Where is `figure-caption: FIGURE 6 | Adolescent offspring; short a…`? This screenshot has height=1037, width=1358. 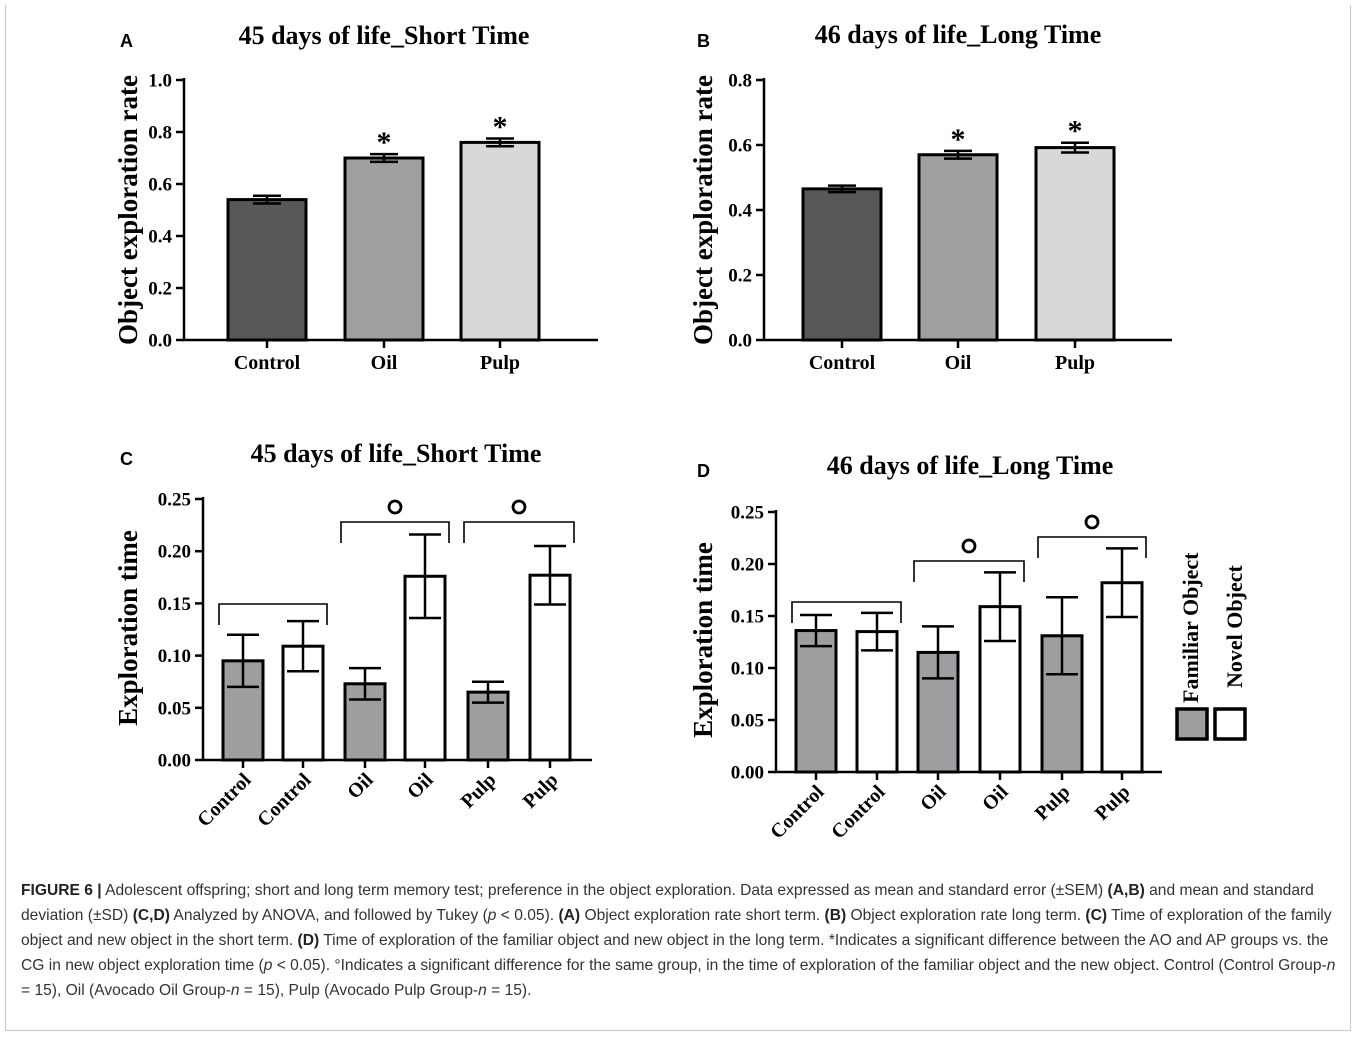 figure-caption: FIGURE 6 | Adolescent offspring; short a… is located at coordinates (681, 940).